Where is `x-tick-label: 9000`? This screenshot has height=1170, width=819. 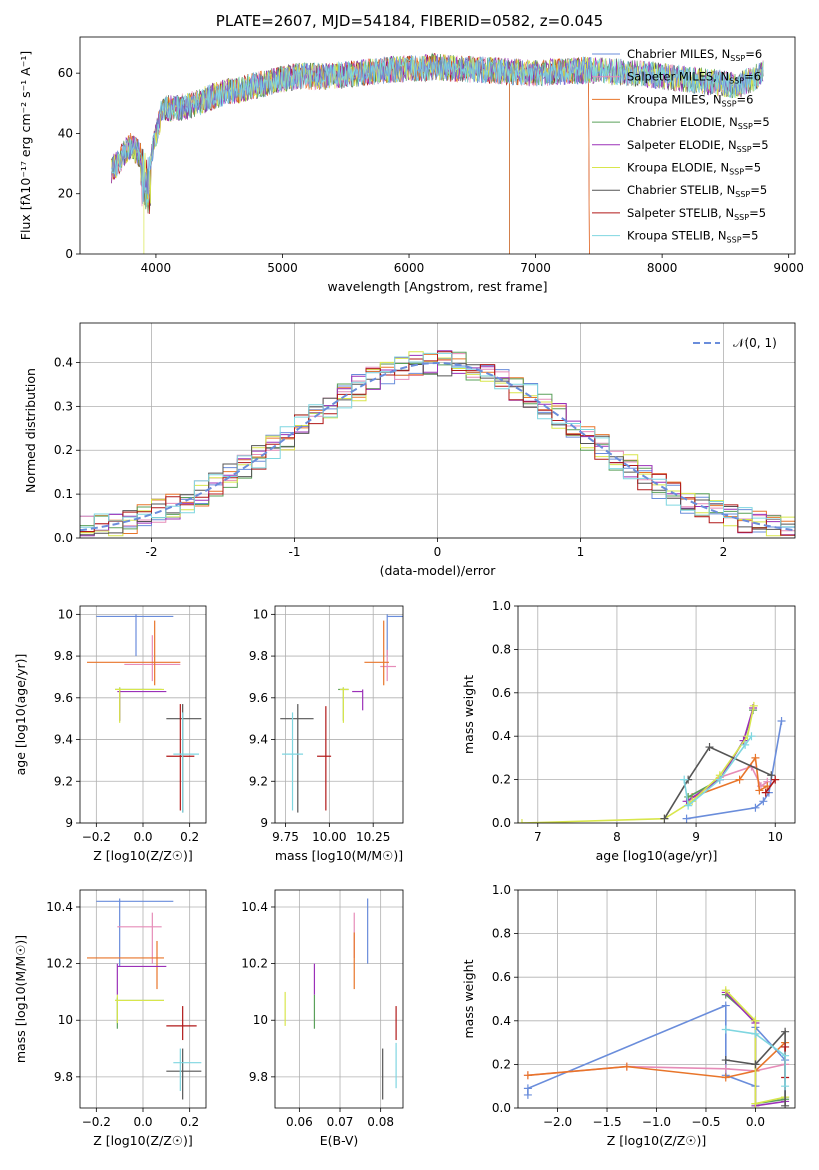
x-tick-label: 9000 is located at coordinates (788, 268).